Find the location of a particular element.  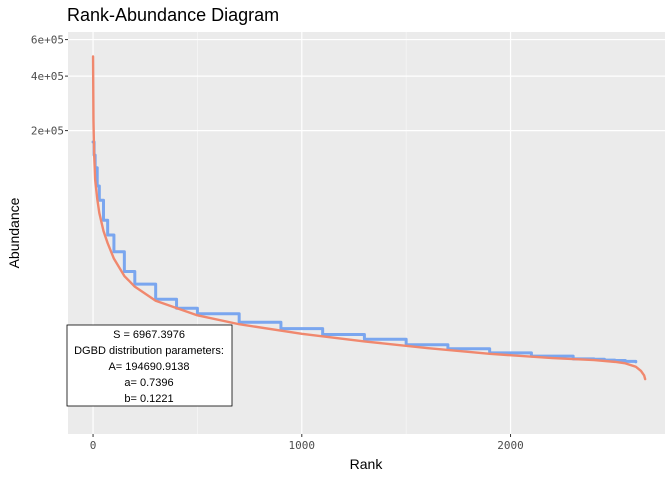

annotation-line-a-cap: A= 194690.9138 is located at coordinates (148, 367).